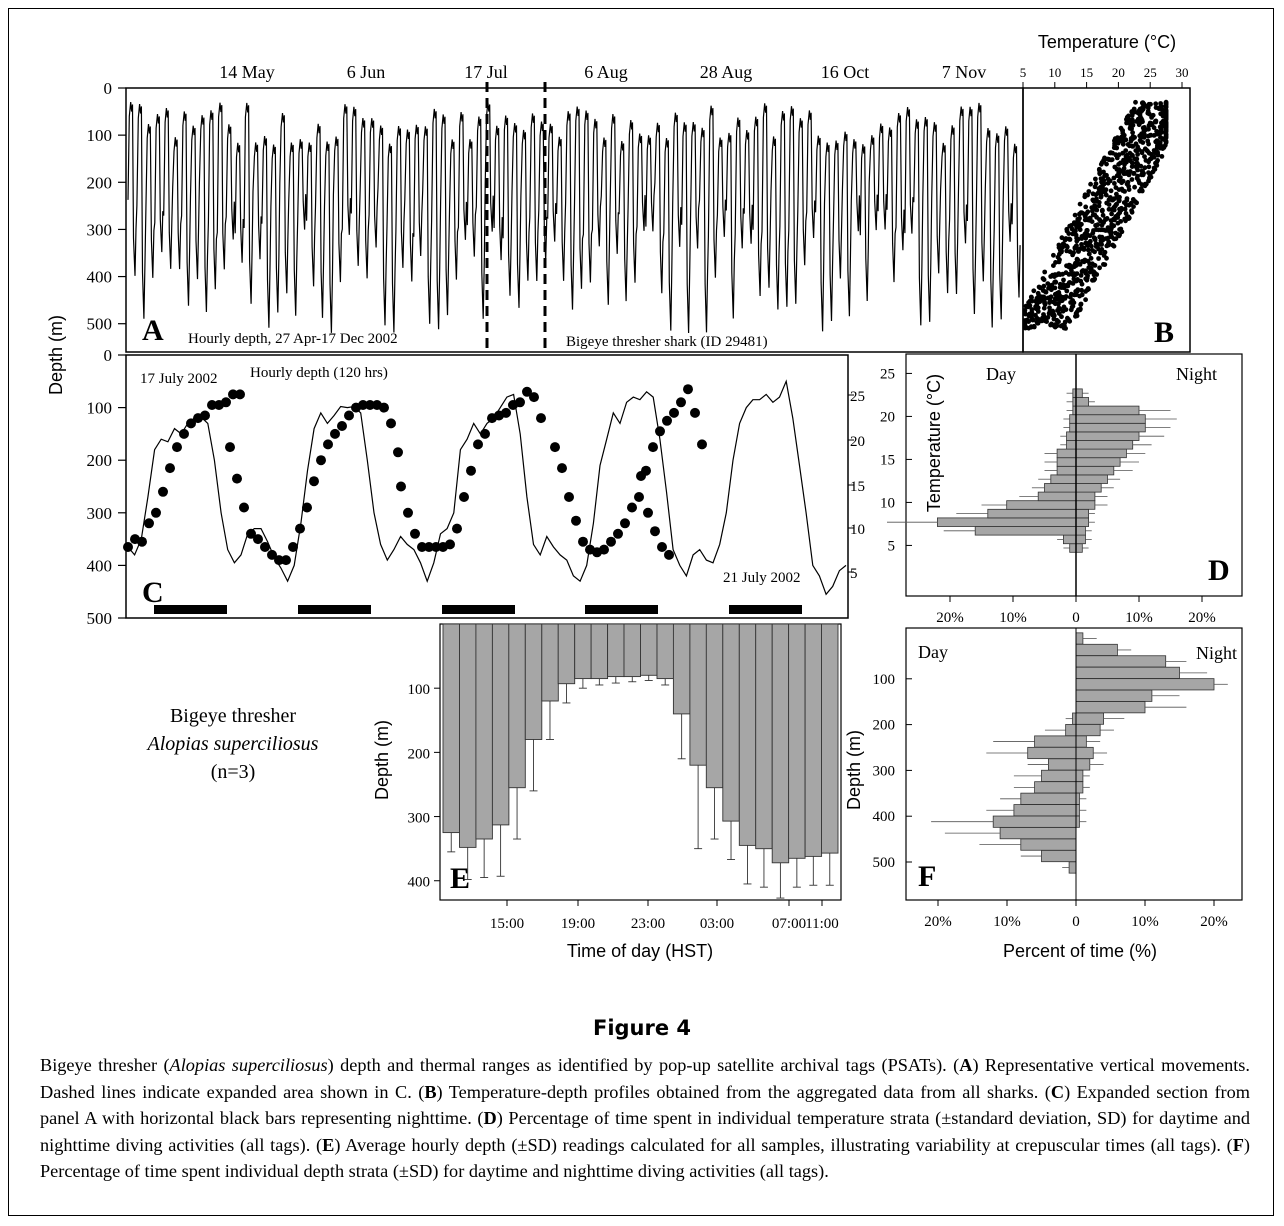 The height and width of the screenshot is (1226, 1284). What do you see at coordinates (884, 771) in the screenshot?
I see `panel-f-y-tick-label: 300` at bounding box center [884, 771].